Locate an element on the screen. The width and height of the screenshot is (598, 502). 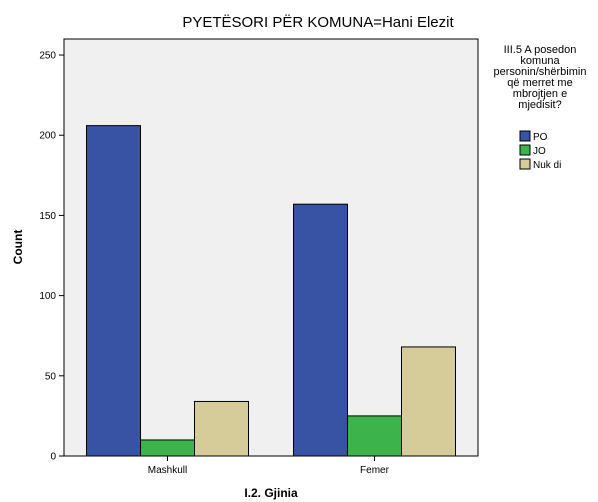
legend-label-jo: JO is located at coordinates (539, 151).